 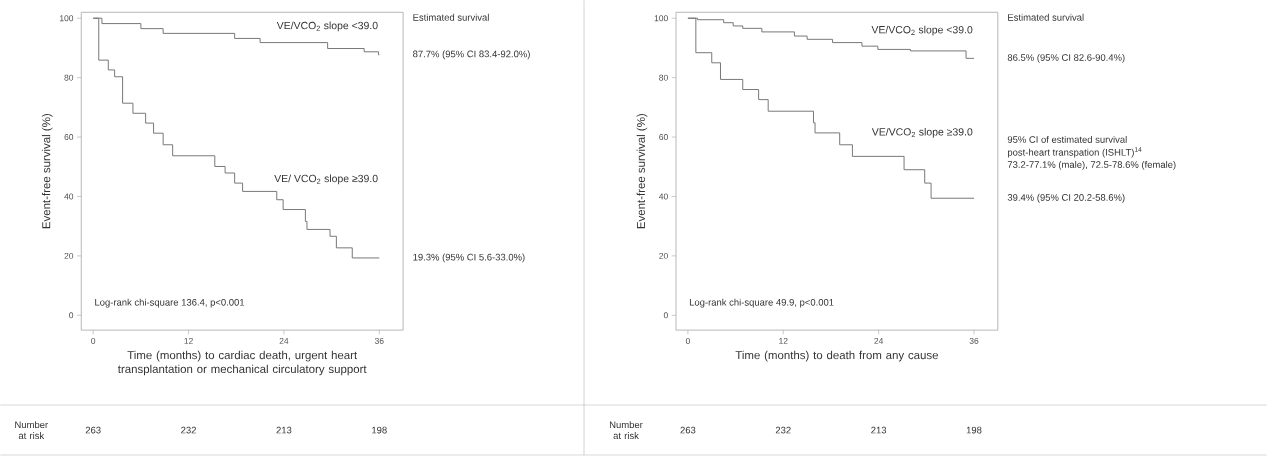 I want to click on series-label: VE/ VCO$_{2}$ slope ≥39.0, so click(x=326, y=179).